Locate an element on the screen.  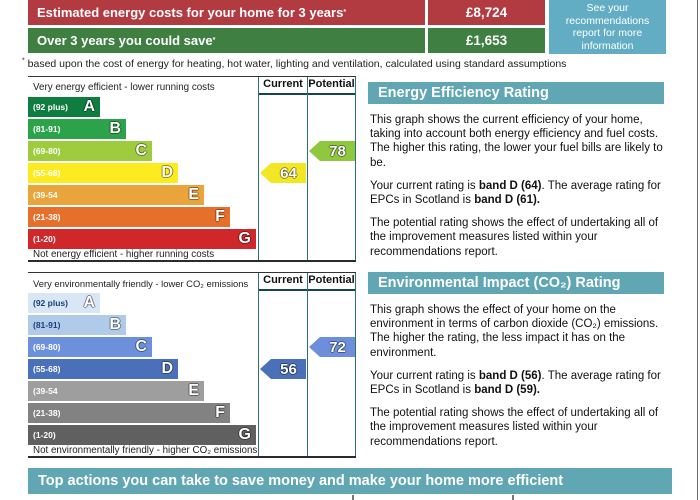
co2-current-pointer: 56 is located at coordinates (283, 369).